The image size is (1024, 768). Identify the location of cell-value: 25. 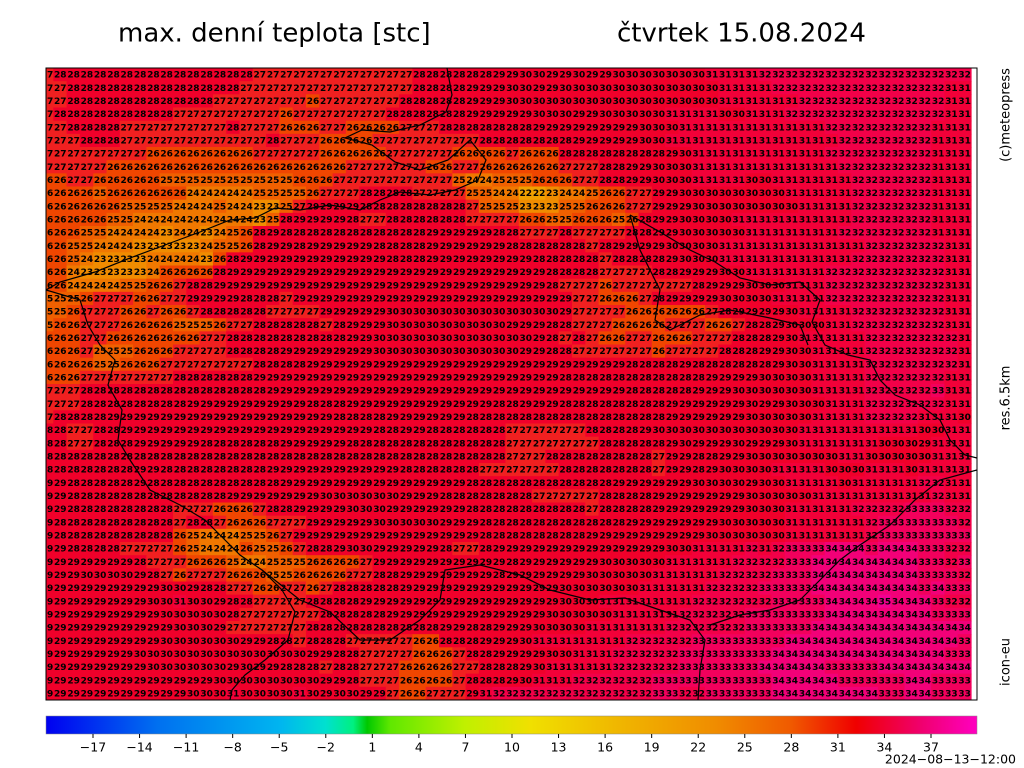
(127, 286).